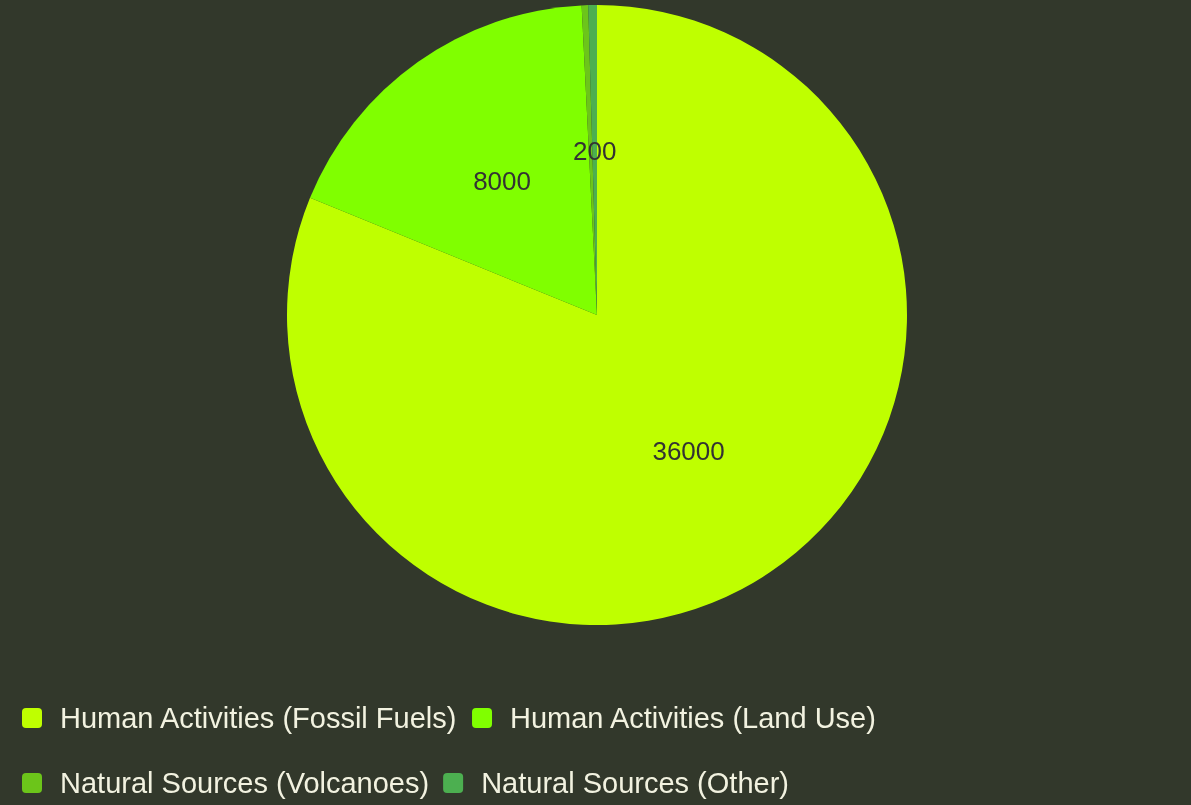  I want to click on legend-label: Human Activities (Land Use), so click(693, 718).